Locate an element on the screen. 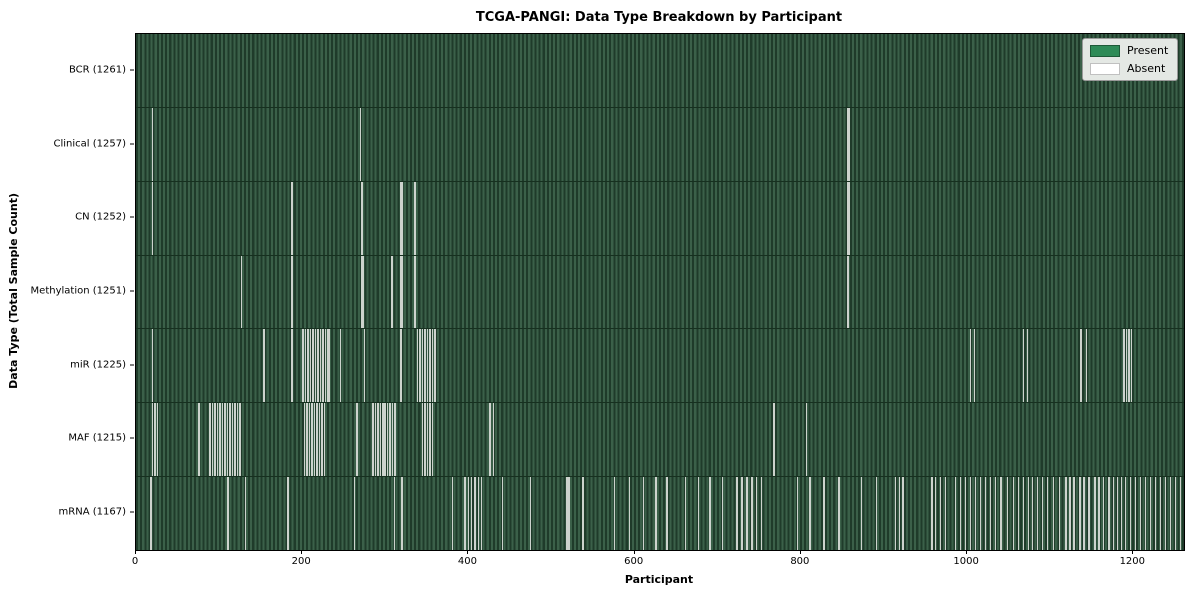  x-tick-label: 200 is located at coordinates (301, 561).